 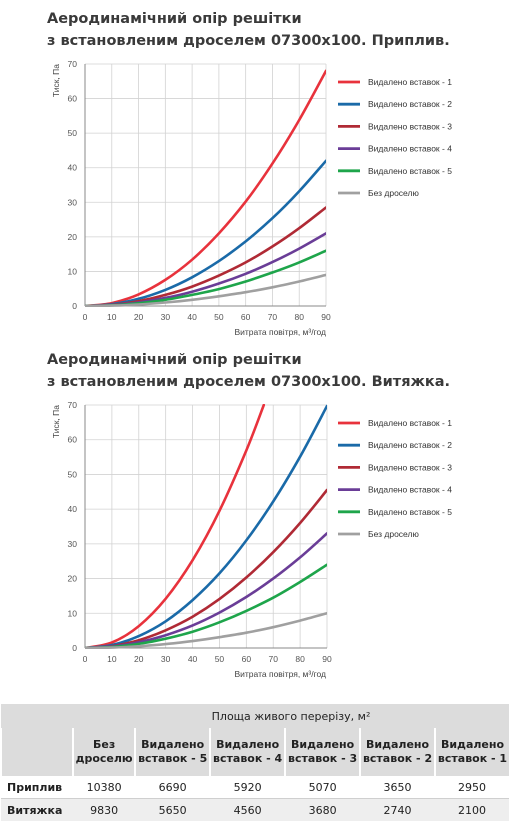 What do you see at coordinates (247, 752) in the screenshot?
I see `column-header: Видалено вставок - 4` at bounding box center [247, 752].